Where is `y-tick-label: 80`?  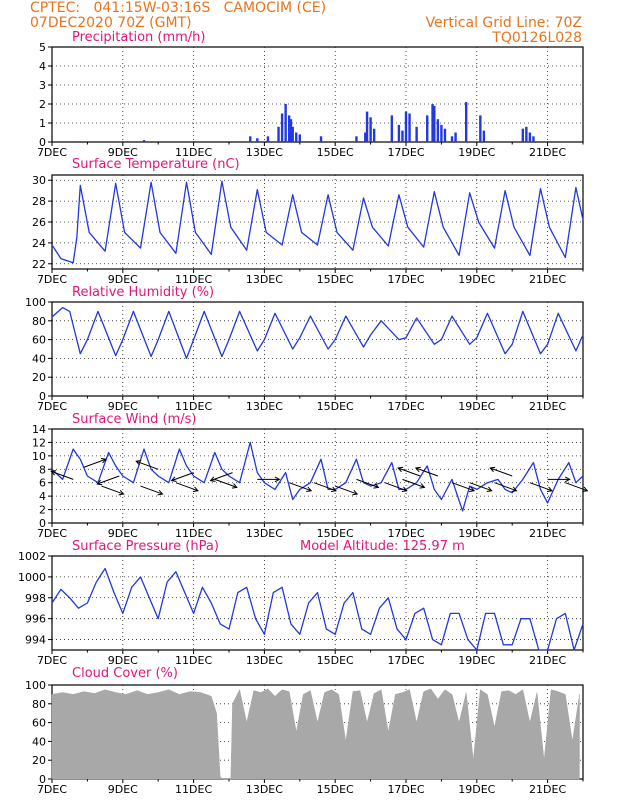
y-tick-label: 80 is located at coordinates (39, 704).